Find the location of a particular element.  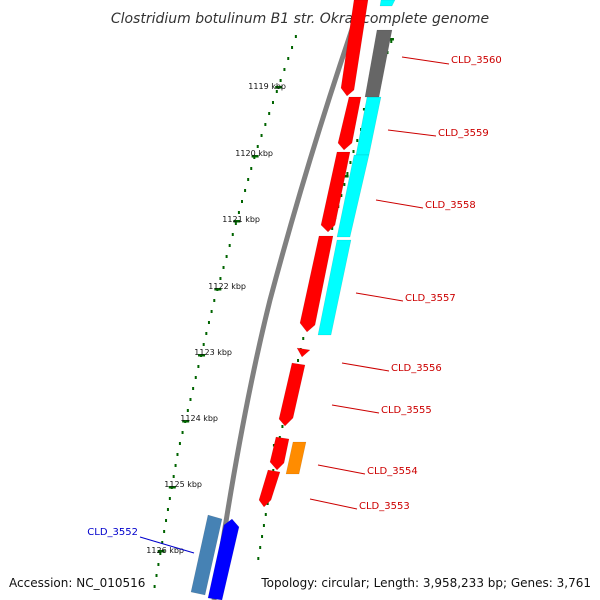

gene-label: CLD_3554 is located at coordinates (392, 471).